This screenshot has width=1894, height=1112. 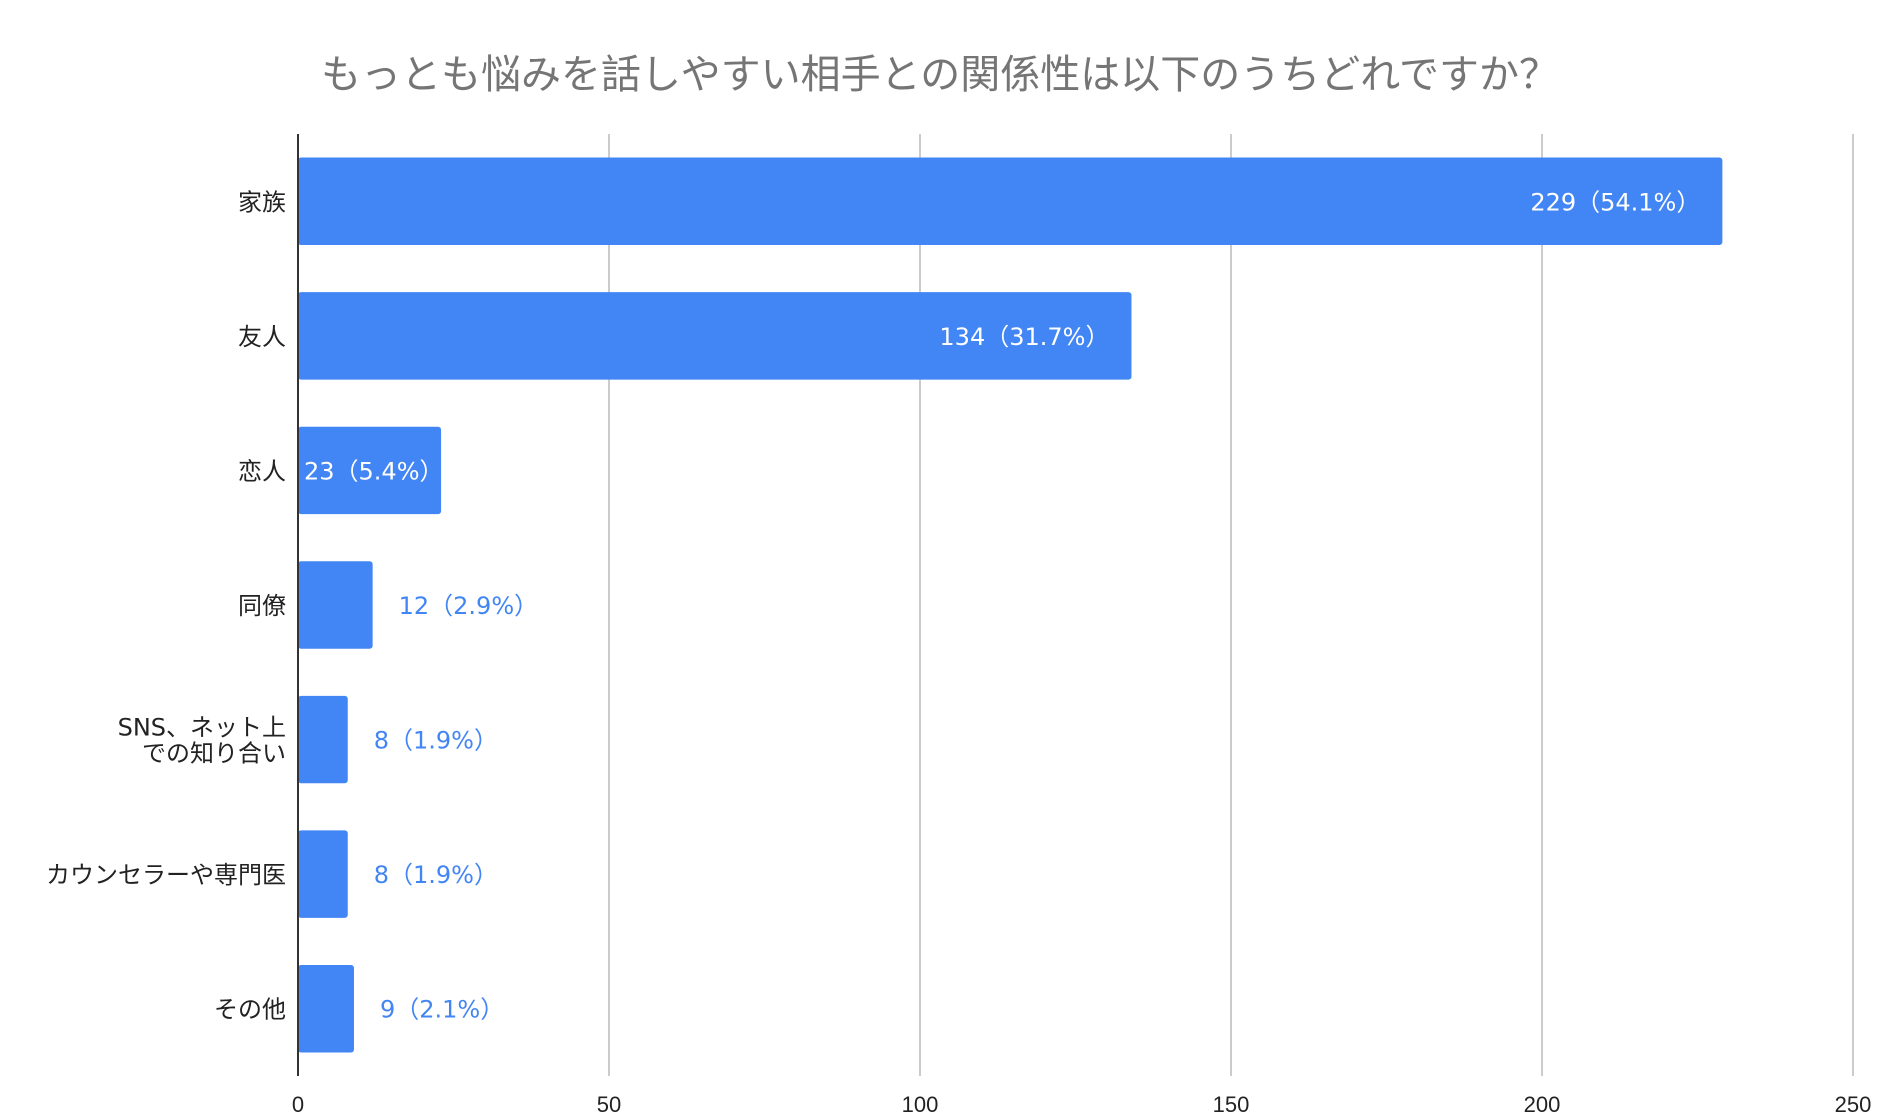 What do you see at coordinates (262, 202) in the screenshot?
I see `category-label: 家族` at bounding box center [262, 202].